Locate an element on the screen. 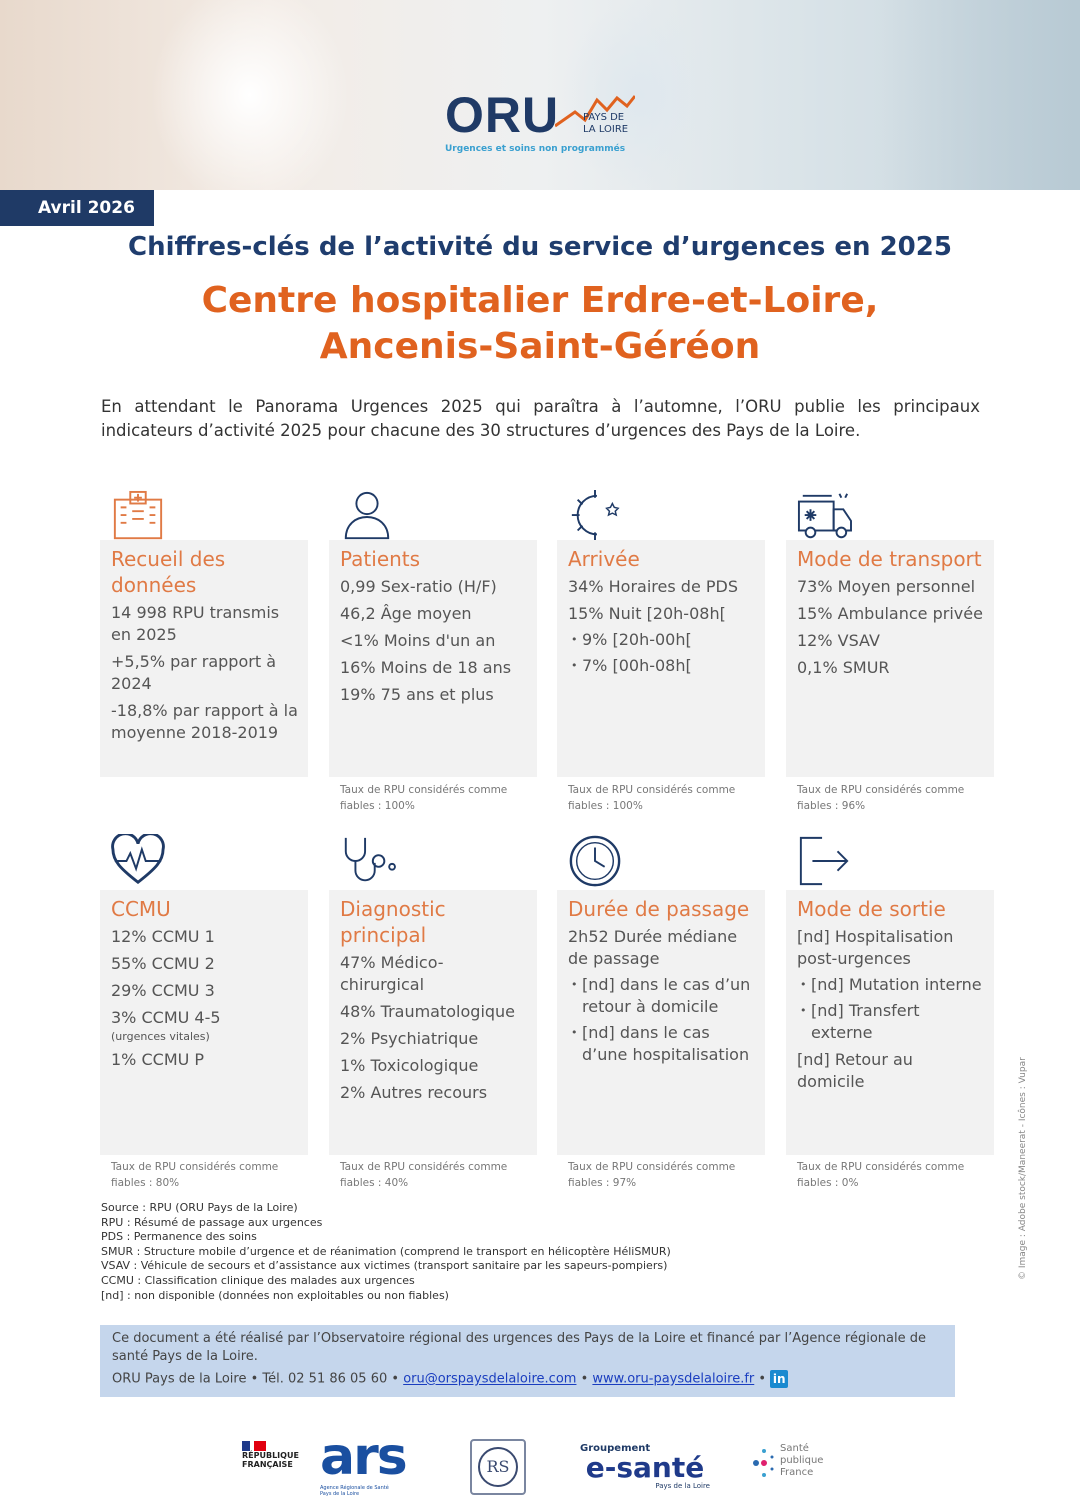 Image resolution: width=1080 pixels, height=1512 pixels. stethoscope-icon is located at coordinates (370, 859).